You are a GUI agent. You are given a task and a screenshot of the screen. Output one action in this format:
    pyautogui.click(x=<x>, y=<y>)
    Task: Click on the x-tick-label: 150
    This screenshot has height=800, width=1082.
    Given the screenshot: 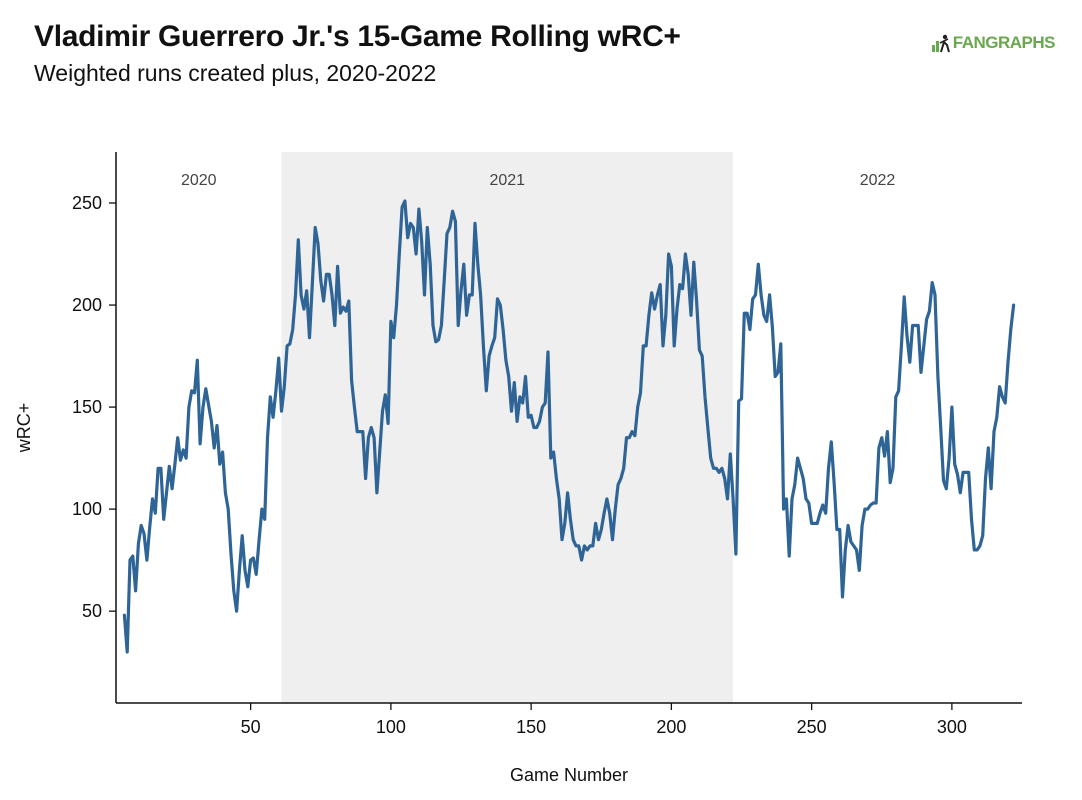 What is the action you would take?
    pyautogui.click(x=531, y=727)
    